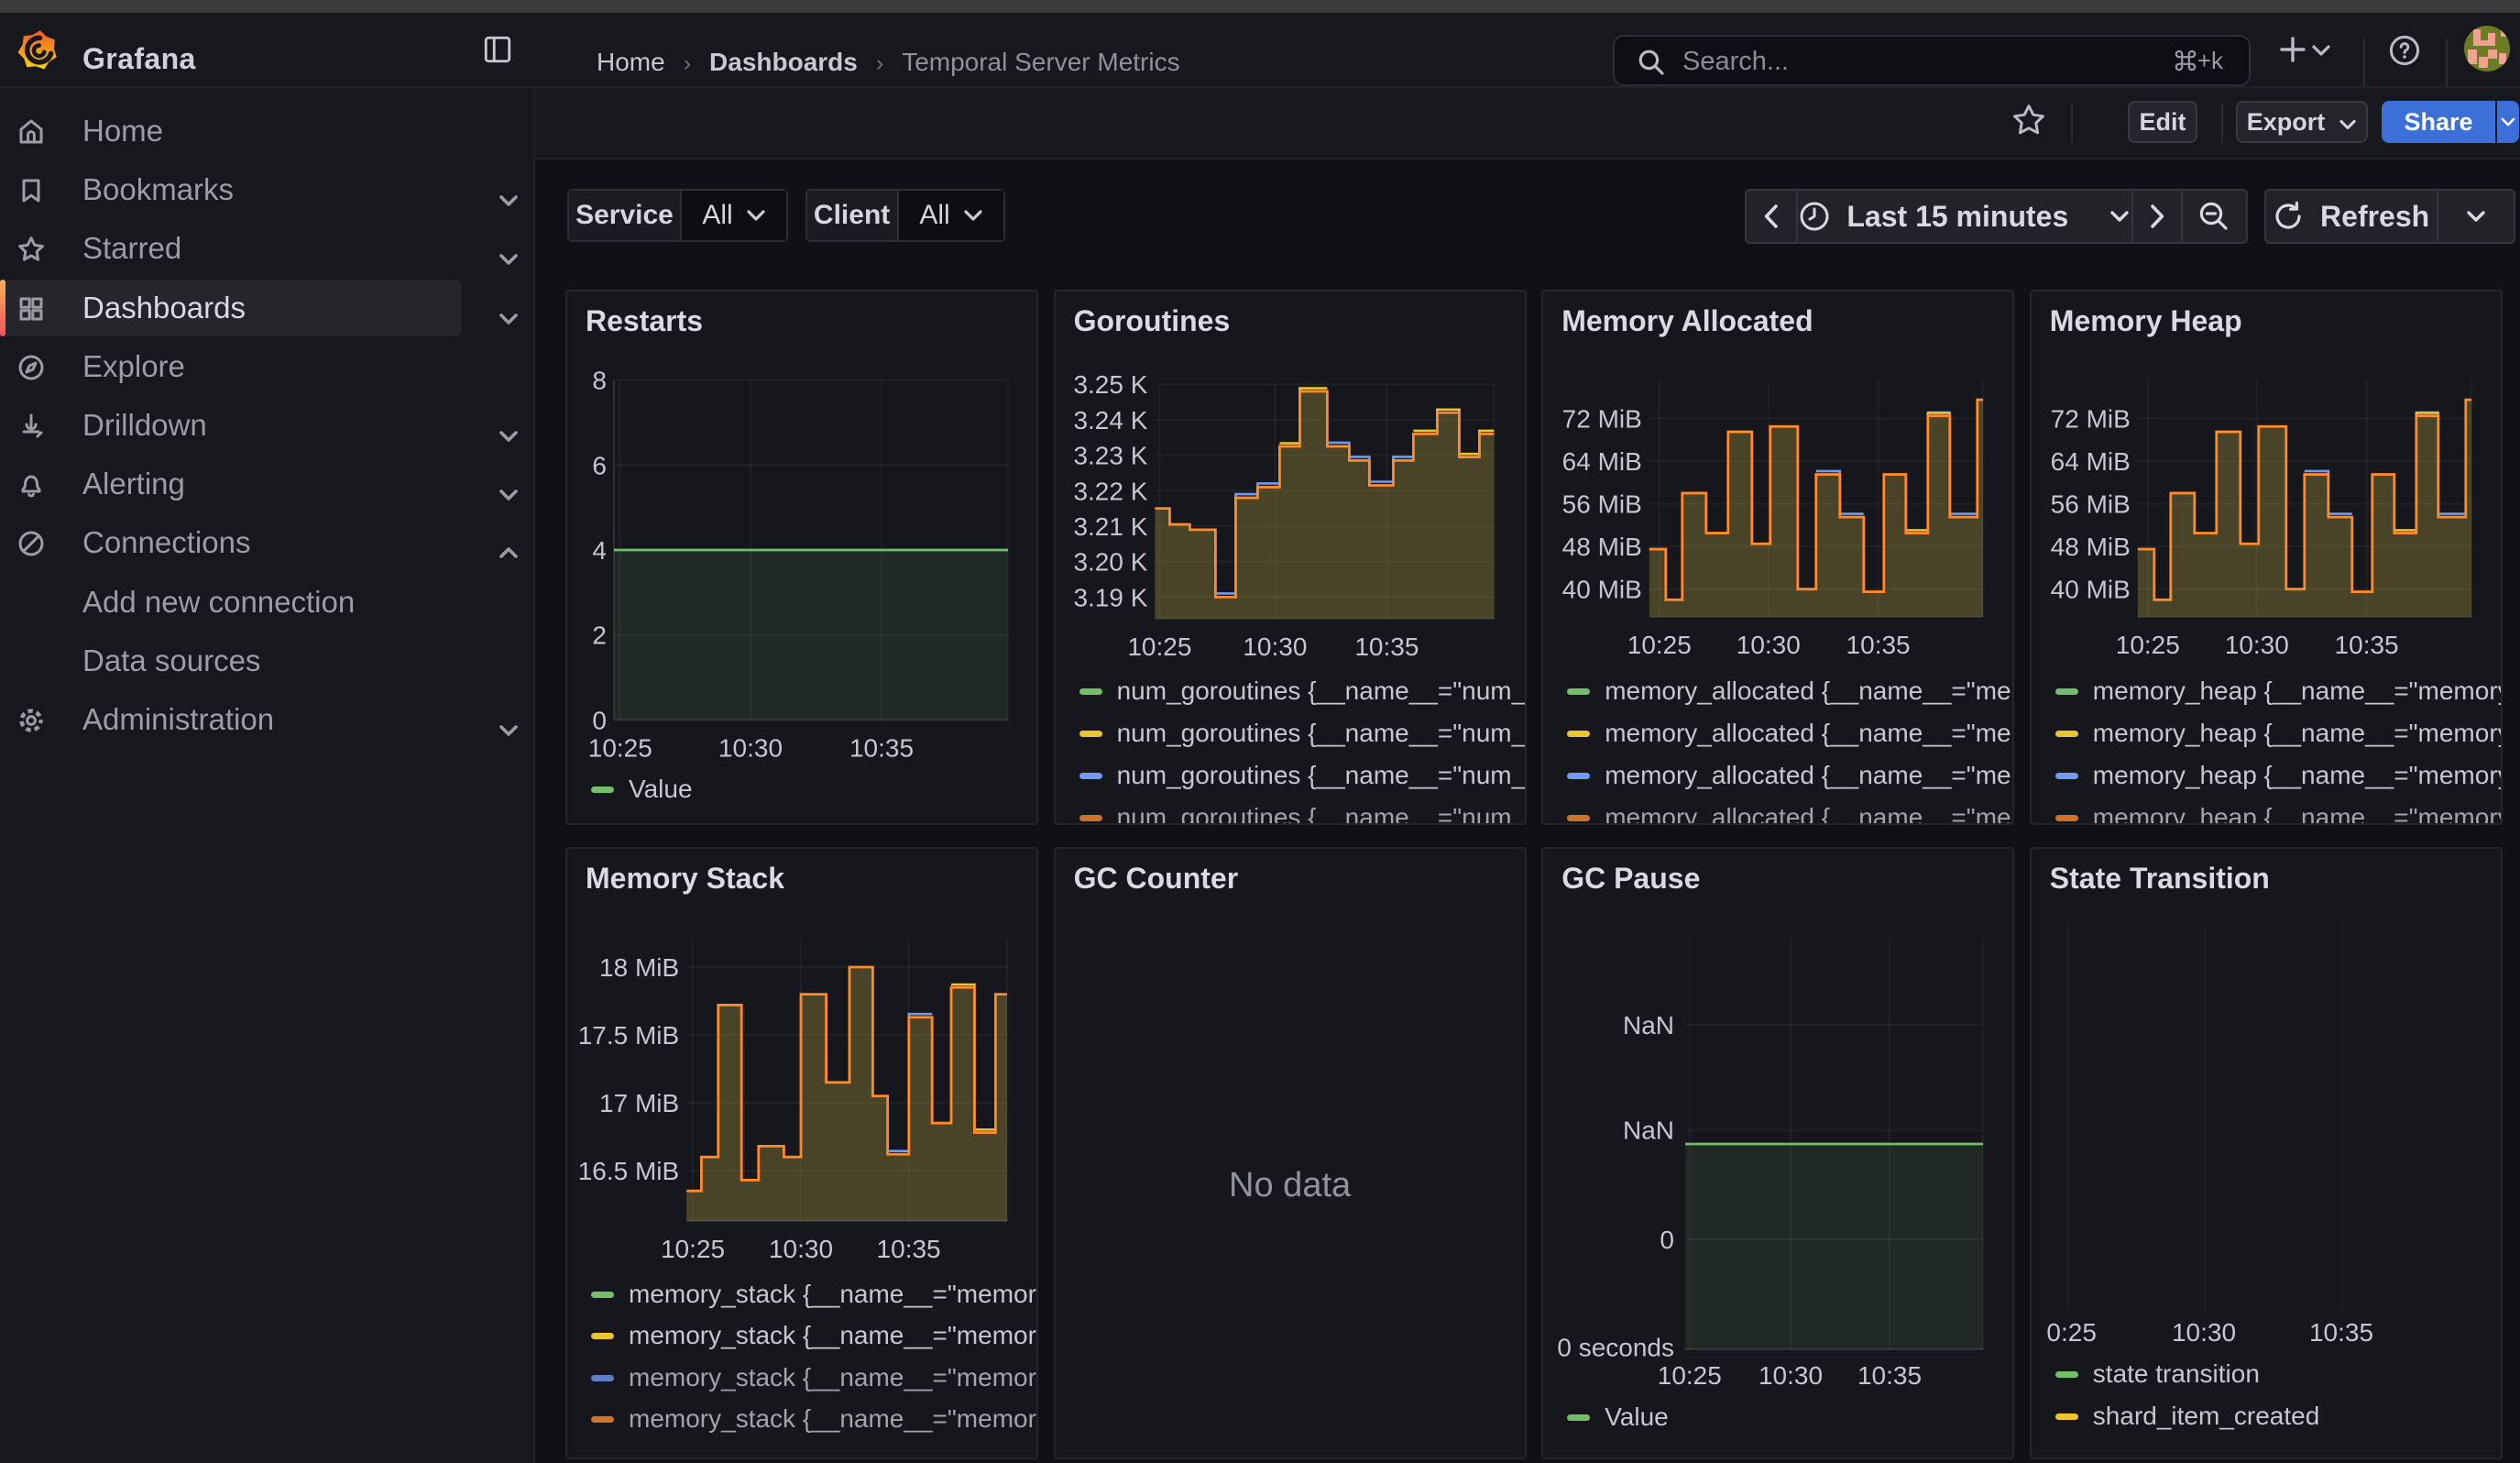  Describe the element at coordinates (629, 1171) in the screenshot. I see `svg-text: 16.5 MiB` at that location.